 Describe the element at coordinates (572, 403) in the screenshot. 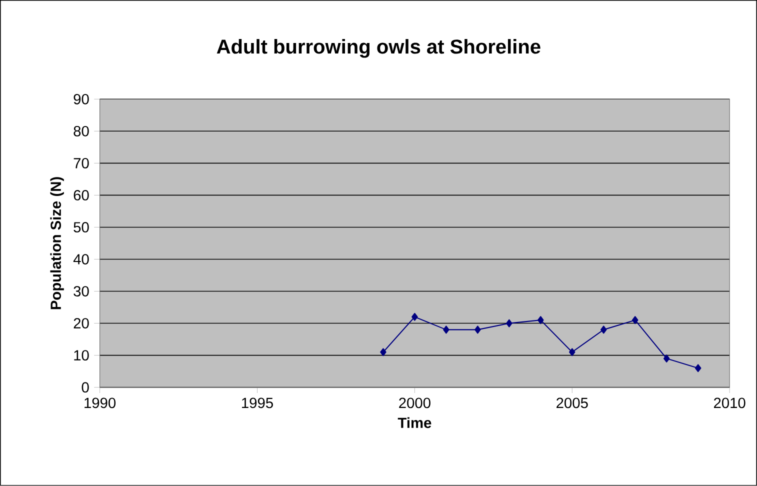

I see `x-tick-label: 2005` at that location.